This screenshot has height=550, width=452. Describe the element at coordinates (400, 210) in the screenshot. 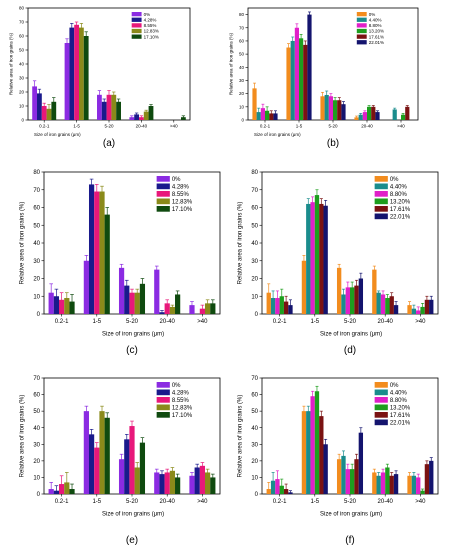

I see `legend-label: 17.61%` at that location.